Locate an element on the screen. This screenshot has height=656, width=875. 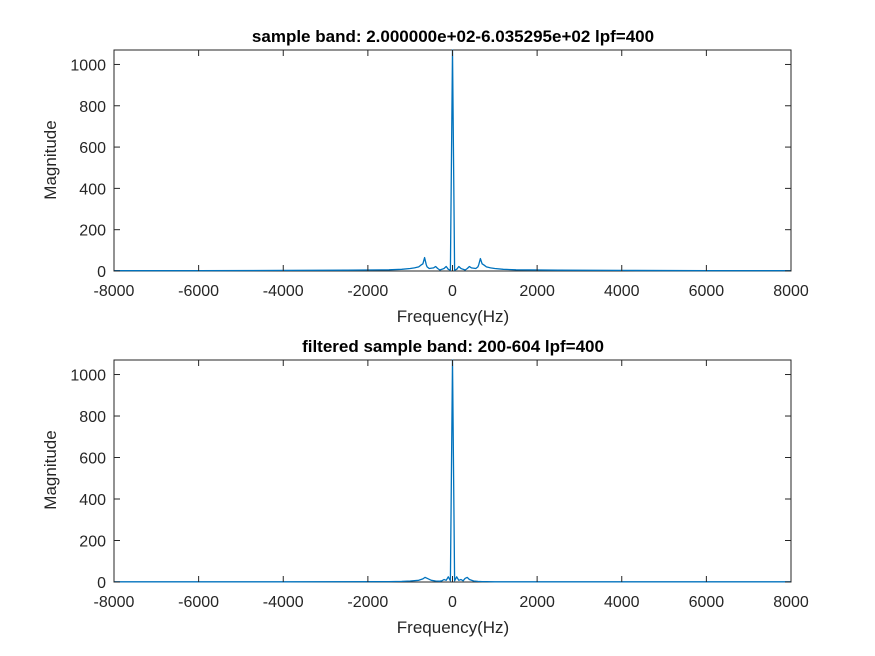
top-plot-xtick-label: 6000 is located at coordinates (707, 291).